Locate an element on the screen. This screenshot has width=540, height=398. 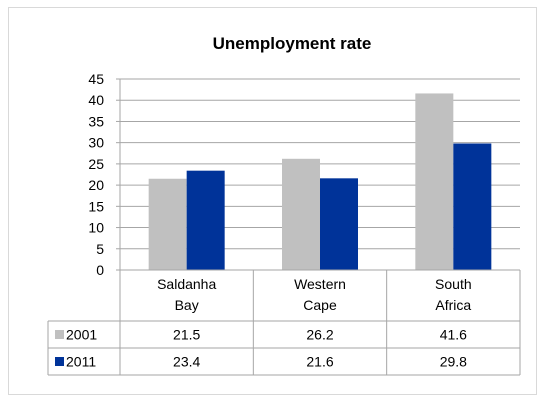
legend-label-2001: 2001 is located at coordinates (81, 335).